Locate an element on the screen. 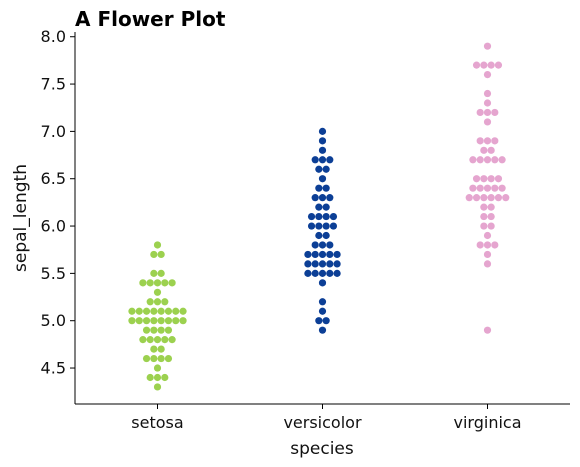 The height and width of the screenshot is (467, 580). x-tick-label-virginica: virginica is located at coordinates (488, 422).